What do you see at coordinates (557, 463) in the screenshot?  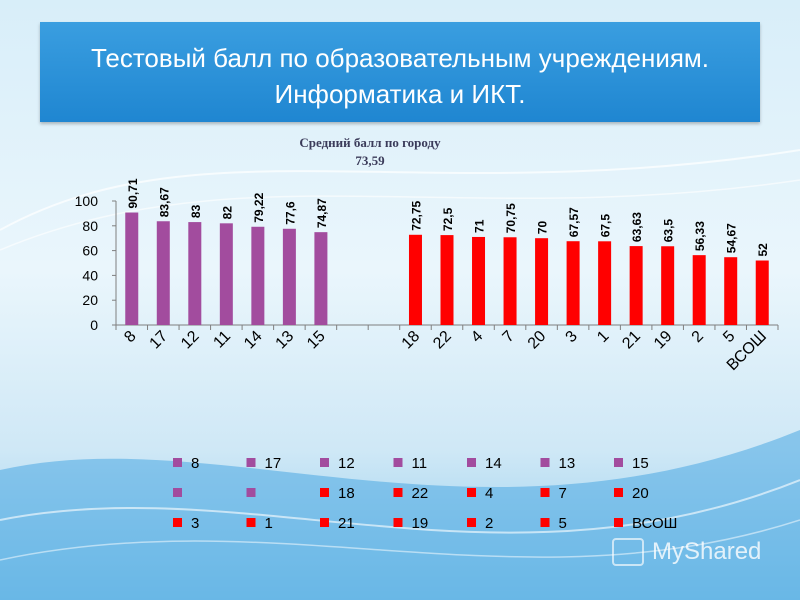 I see `legend-entry: 13` at bounding box center [557, 463].